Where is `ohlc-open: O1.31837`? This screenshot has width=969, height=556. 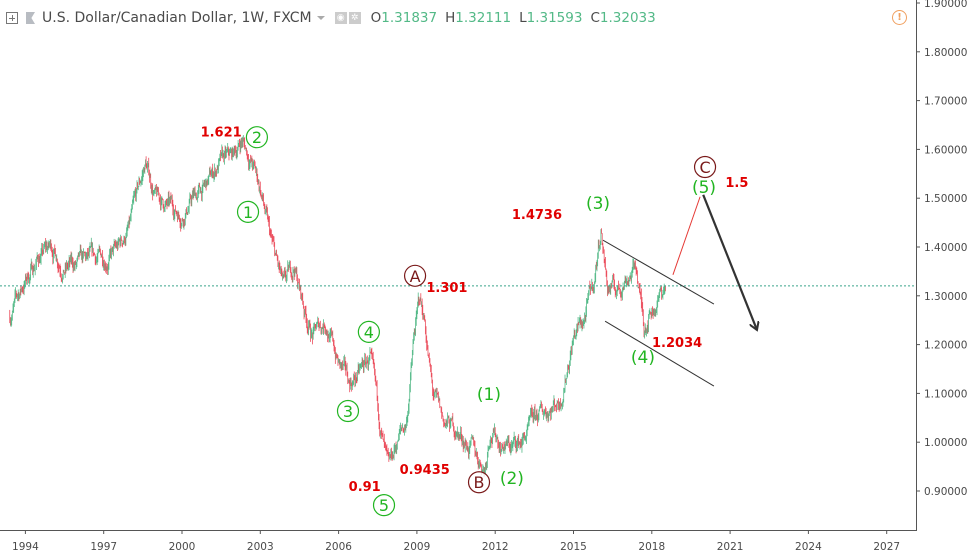 ohlc-open: O1.31837 is located at coordinates (404, 18).